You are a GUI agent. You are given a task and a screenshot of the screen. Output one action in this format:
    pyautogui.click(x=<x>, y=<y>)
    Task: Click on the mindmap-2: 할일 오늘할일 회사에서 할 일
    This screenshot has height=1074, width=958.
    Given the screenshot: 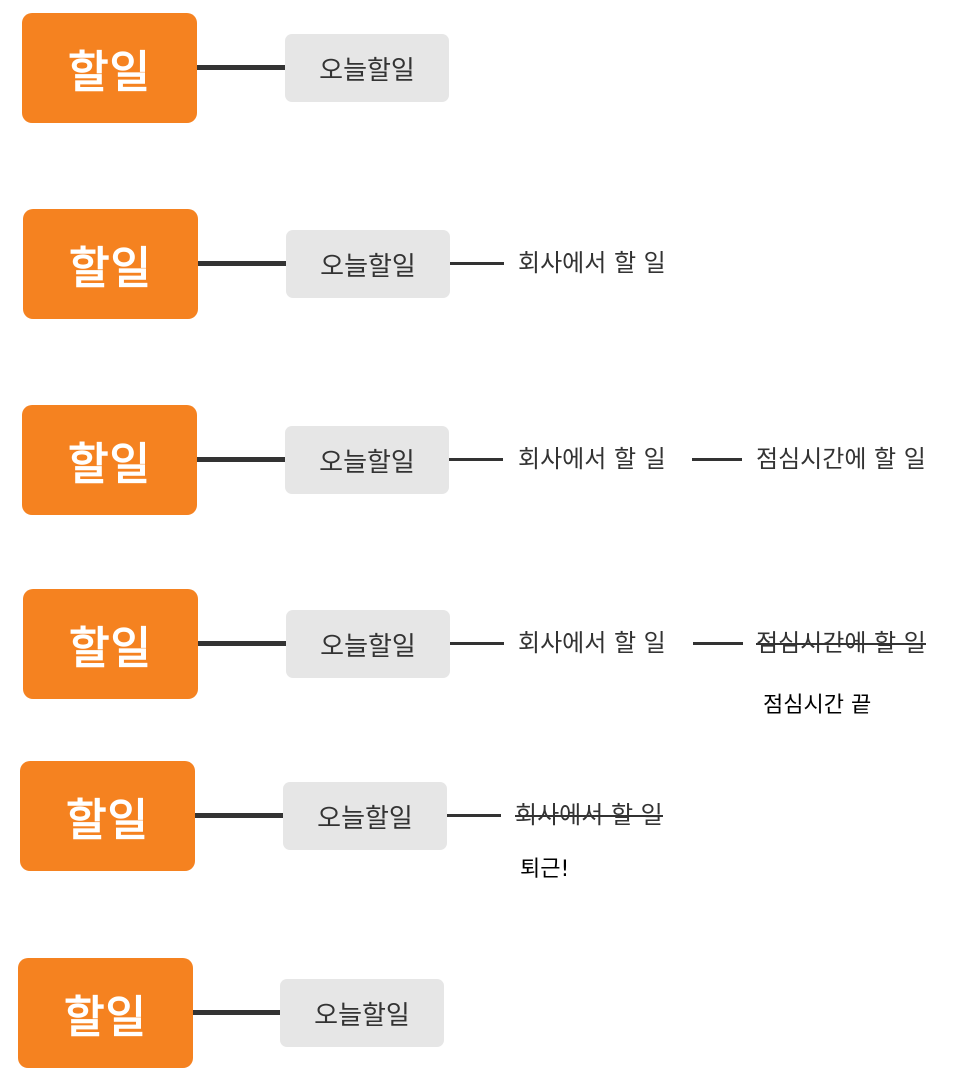 What is the action you would take?
    pyautogui.click(x=479, y=265)
    